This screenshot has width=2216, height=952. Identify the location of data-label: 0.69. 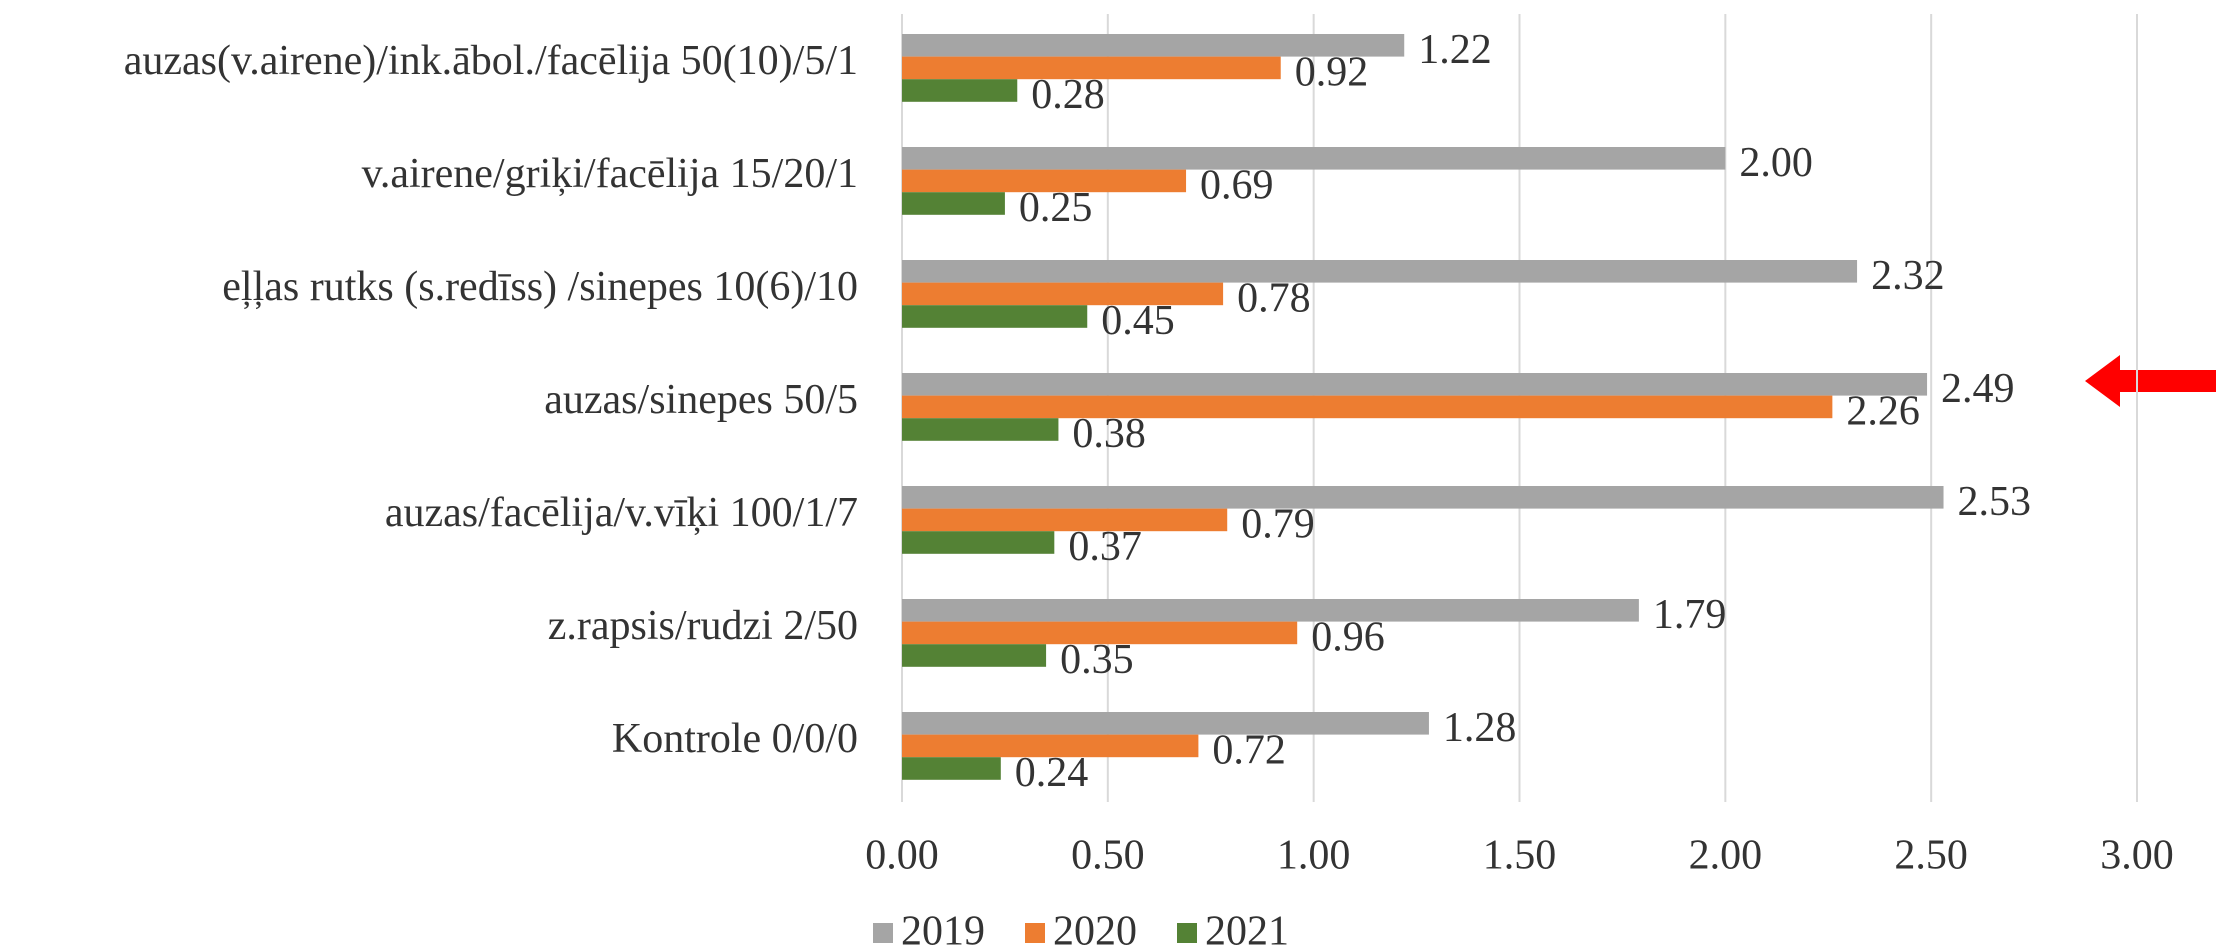
(1237, 186).